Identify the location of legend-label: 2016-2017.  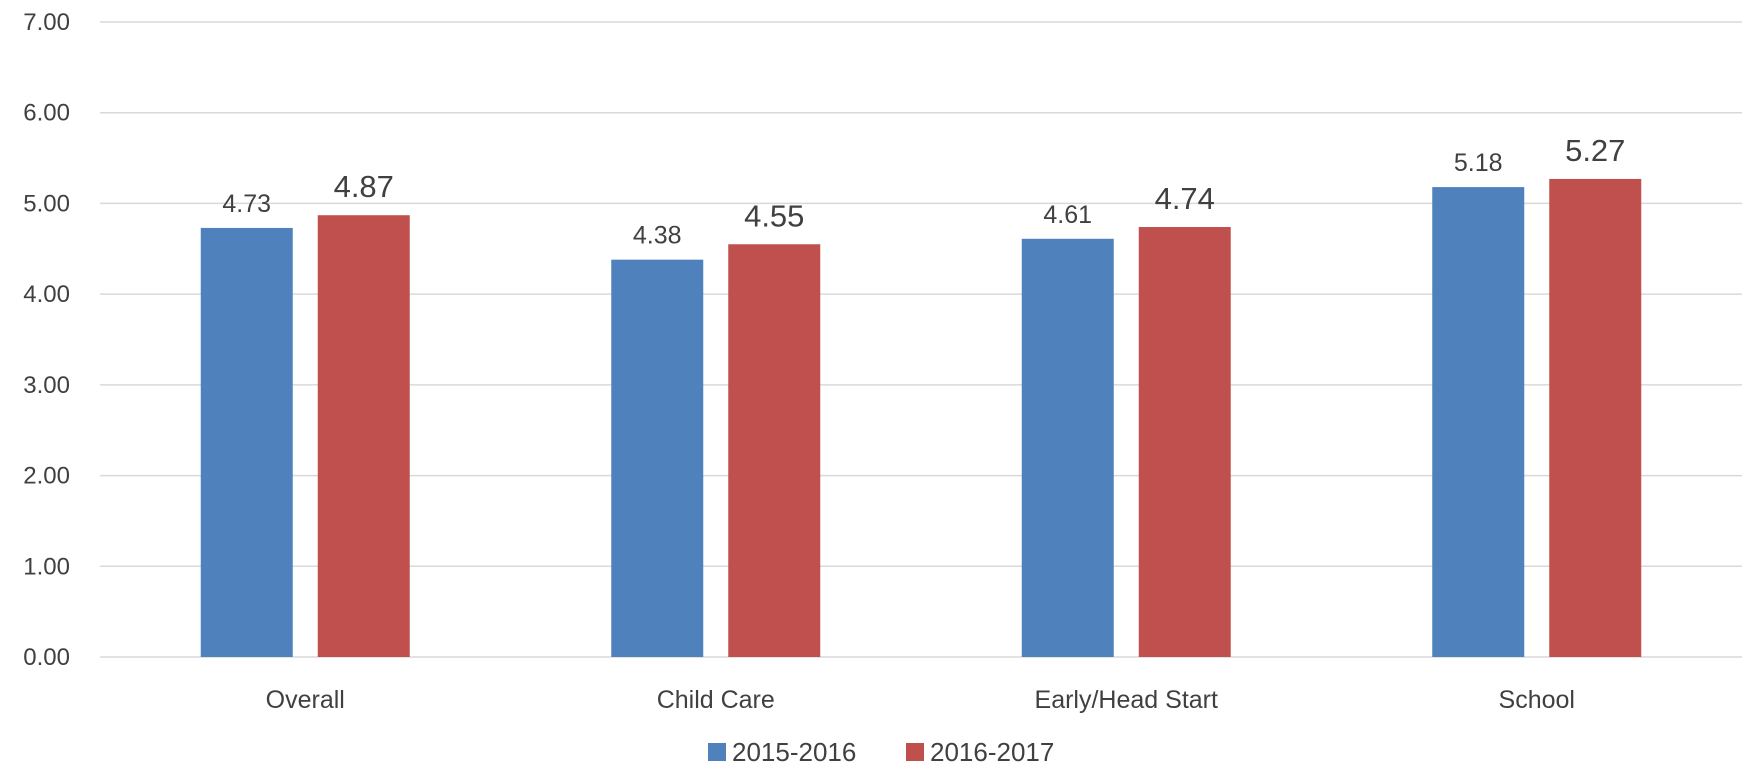
(992, 752).